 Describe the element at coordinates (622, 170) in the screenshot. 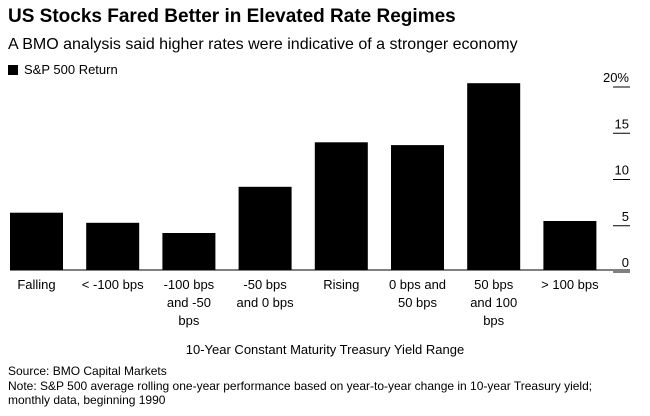

I see `y-tick-label: 10` at that location.